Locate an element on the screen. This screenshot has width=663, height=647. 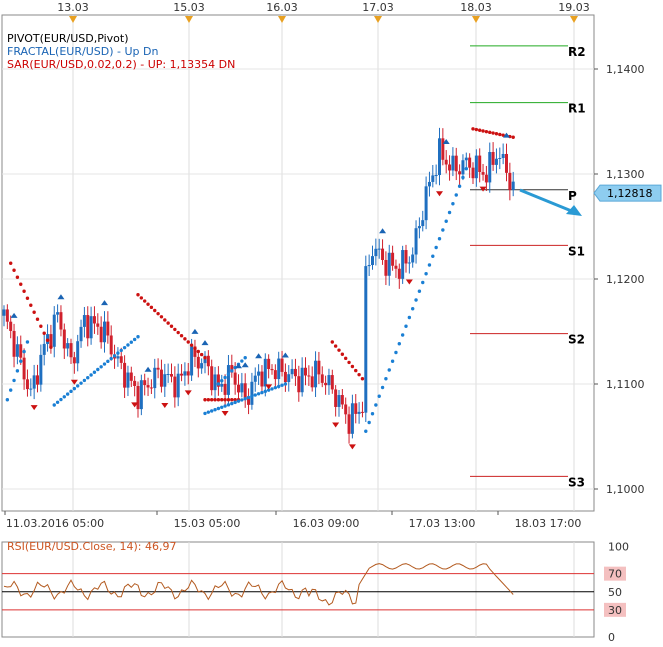
rsi-tick-label: 70 is located at coordinates (615, 574).